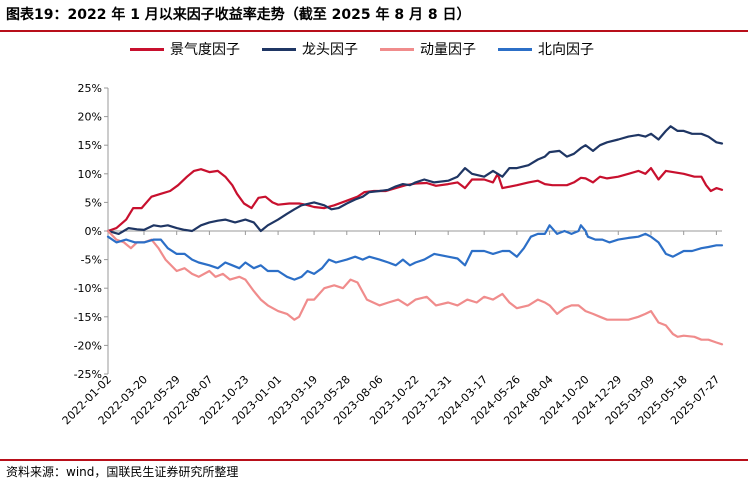 This screenshot has height=484, width=748. I want to click on y-tick-label: -5%, so click(91, 260).